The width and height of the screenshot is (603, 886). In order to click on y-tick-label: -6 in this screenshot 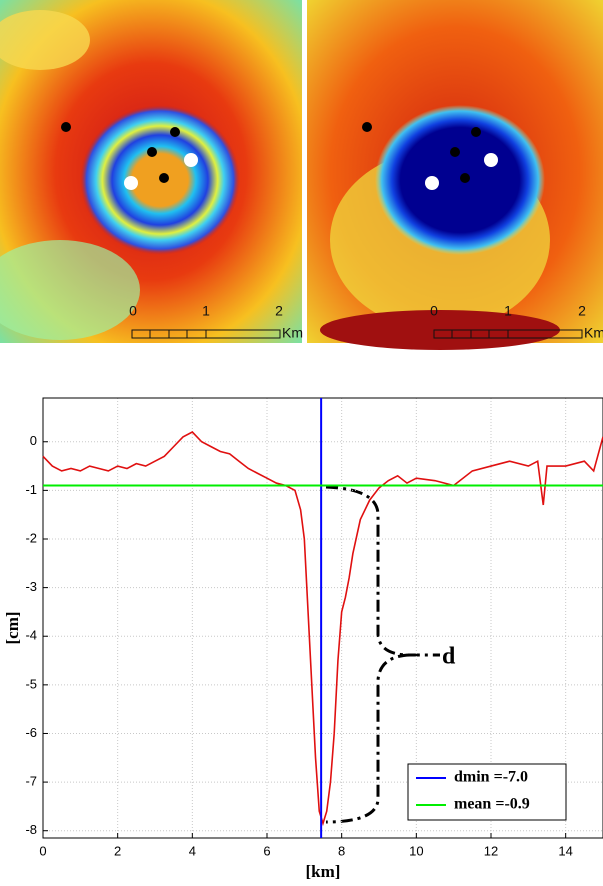, I will do `click(31, 732)`.